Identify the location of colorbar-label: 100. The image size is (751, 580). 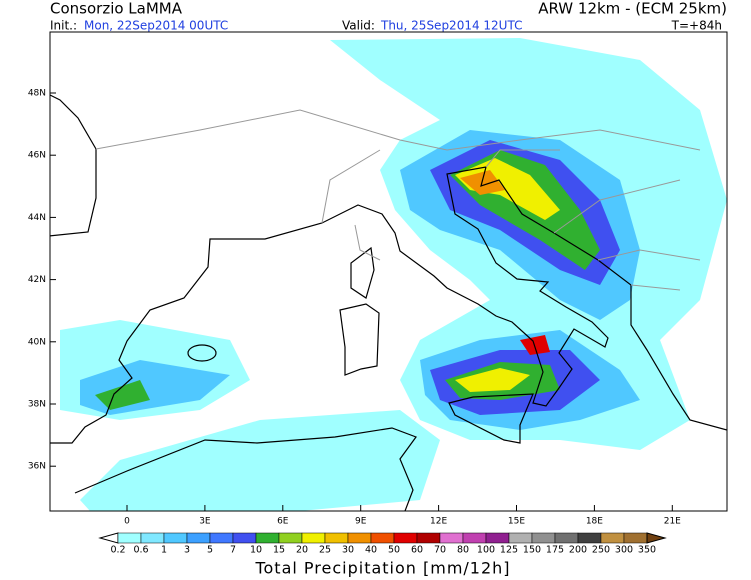
(486, 550).